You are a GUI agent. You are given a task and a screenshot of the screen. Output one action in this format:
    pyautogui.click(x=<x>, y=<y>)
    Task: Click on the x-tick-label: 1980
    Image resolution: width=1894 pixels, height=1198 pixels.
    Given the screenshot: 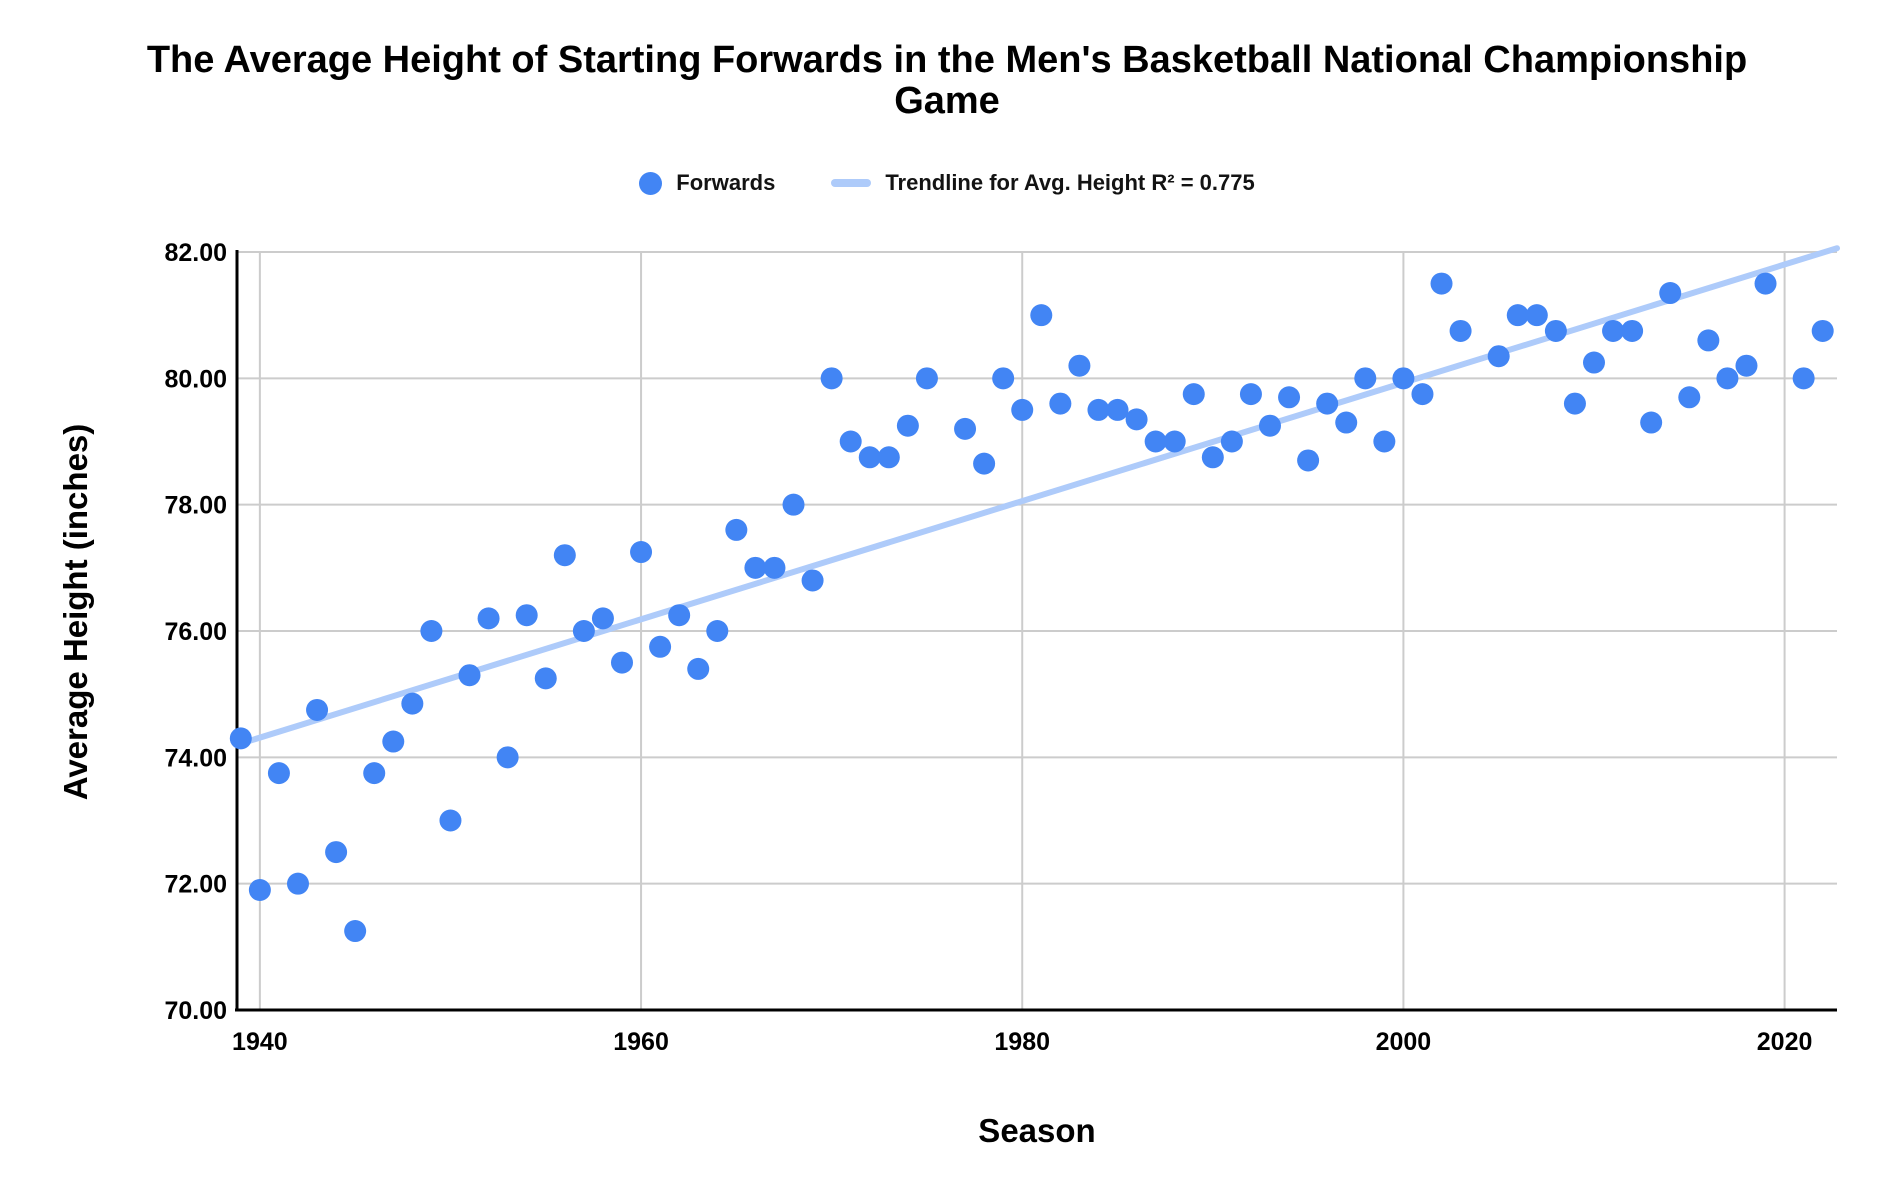 What is the action you would take?
    pyautogui.click(x=1022, y=1042)
    